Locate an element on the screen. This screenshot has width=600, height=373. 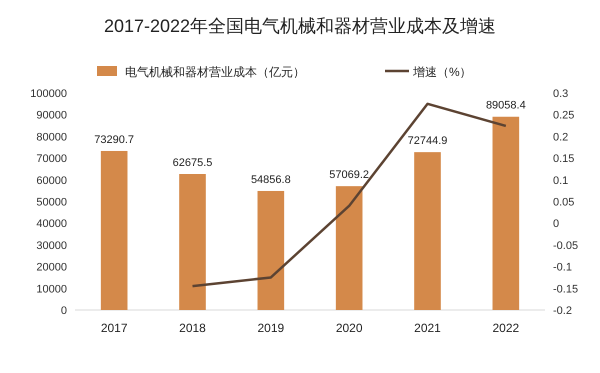
y2-tick-label: 0.05 is located at coordinates (563, 202).